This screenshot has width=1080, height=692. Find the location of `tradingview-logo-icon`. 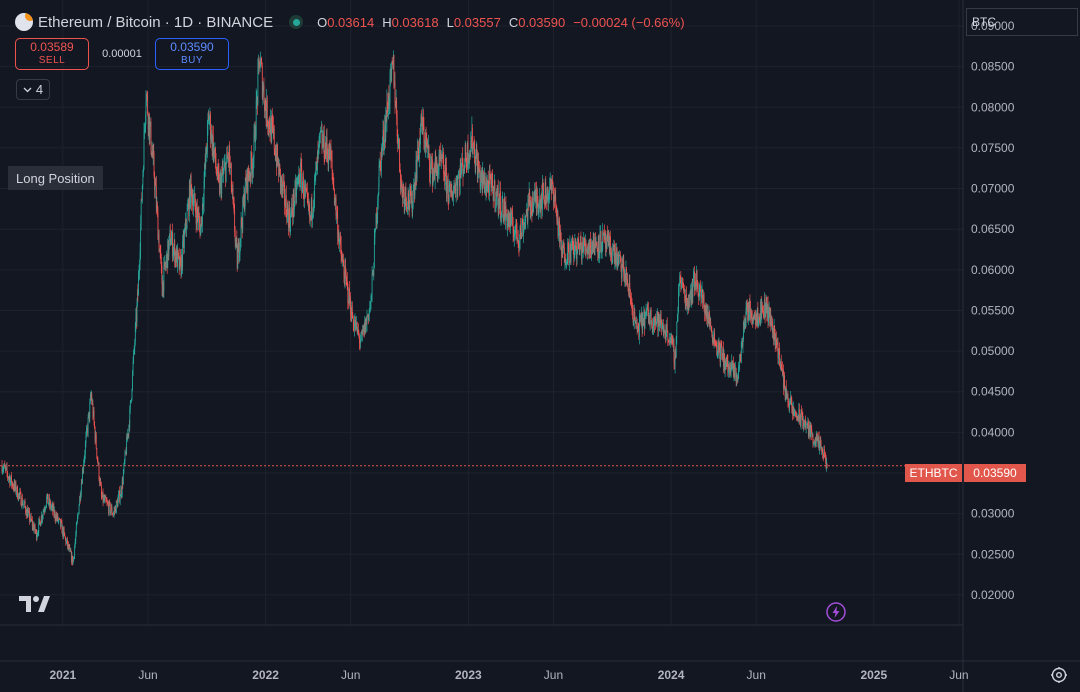

tradingview-logo-icon is located at coordinates (35, 604).